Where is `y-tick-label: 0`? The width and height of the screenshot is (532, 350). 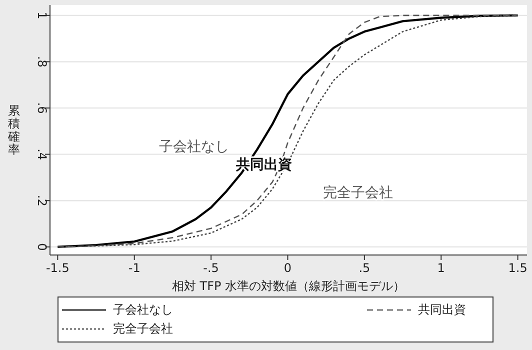 y-tick-label: 0 is located at coordinates (42, 247).